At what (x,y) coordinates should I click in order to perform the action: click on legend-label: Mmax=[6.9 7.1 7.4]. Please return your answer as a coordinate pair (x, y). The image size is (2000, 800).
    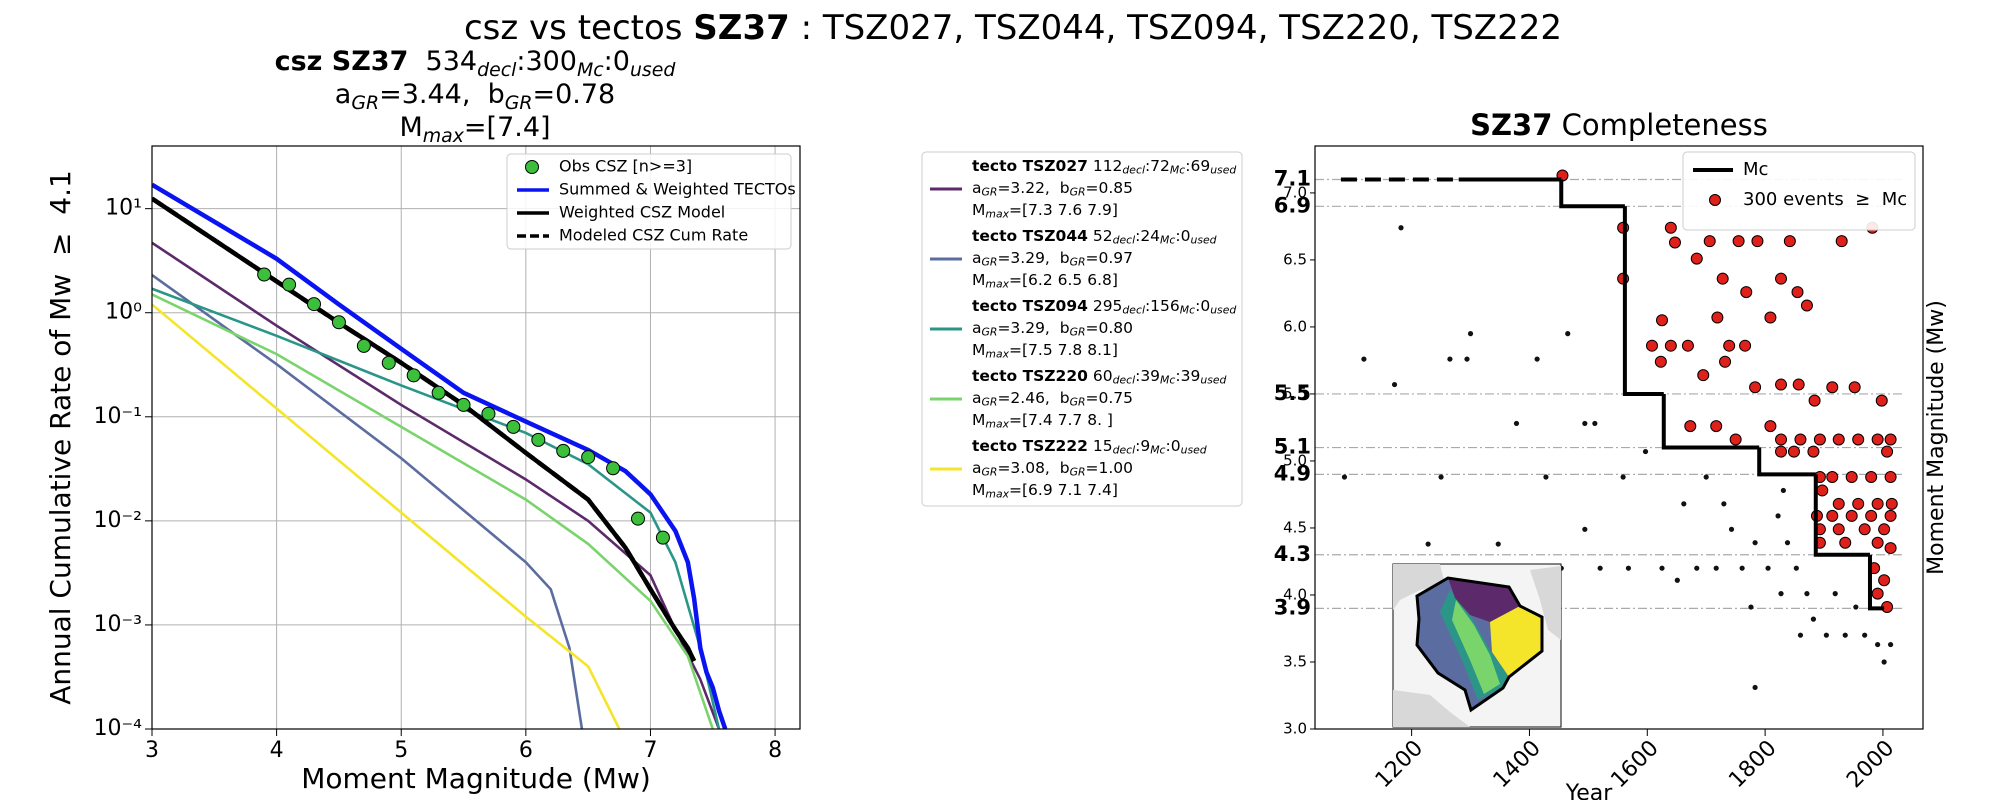
    Looking at the image, I should click on (1045, 491).